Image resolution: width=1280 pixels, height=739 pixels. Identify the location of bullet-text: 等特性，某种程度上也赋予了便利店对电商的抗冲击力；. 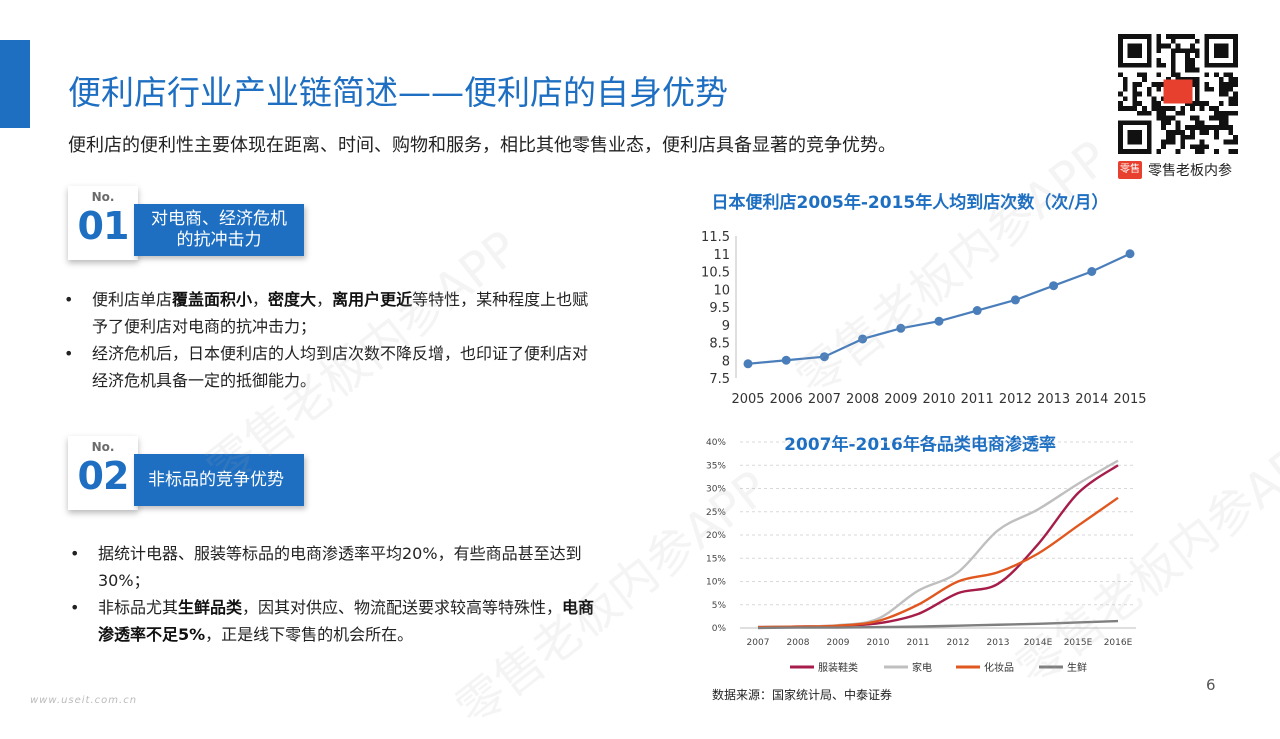
(340, 313).